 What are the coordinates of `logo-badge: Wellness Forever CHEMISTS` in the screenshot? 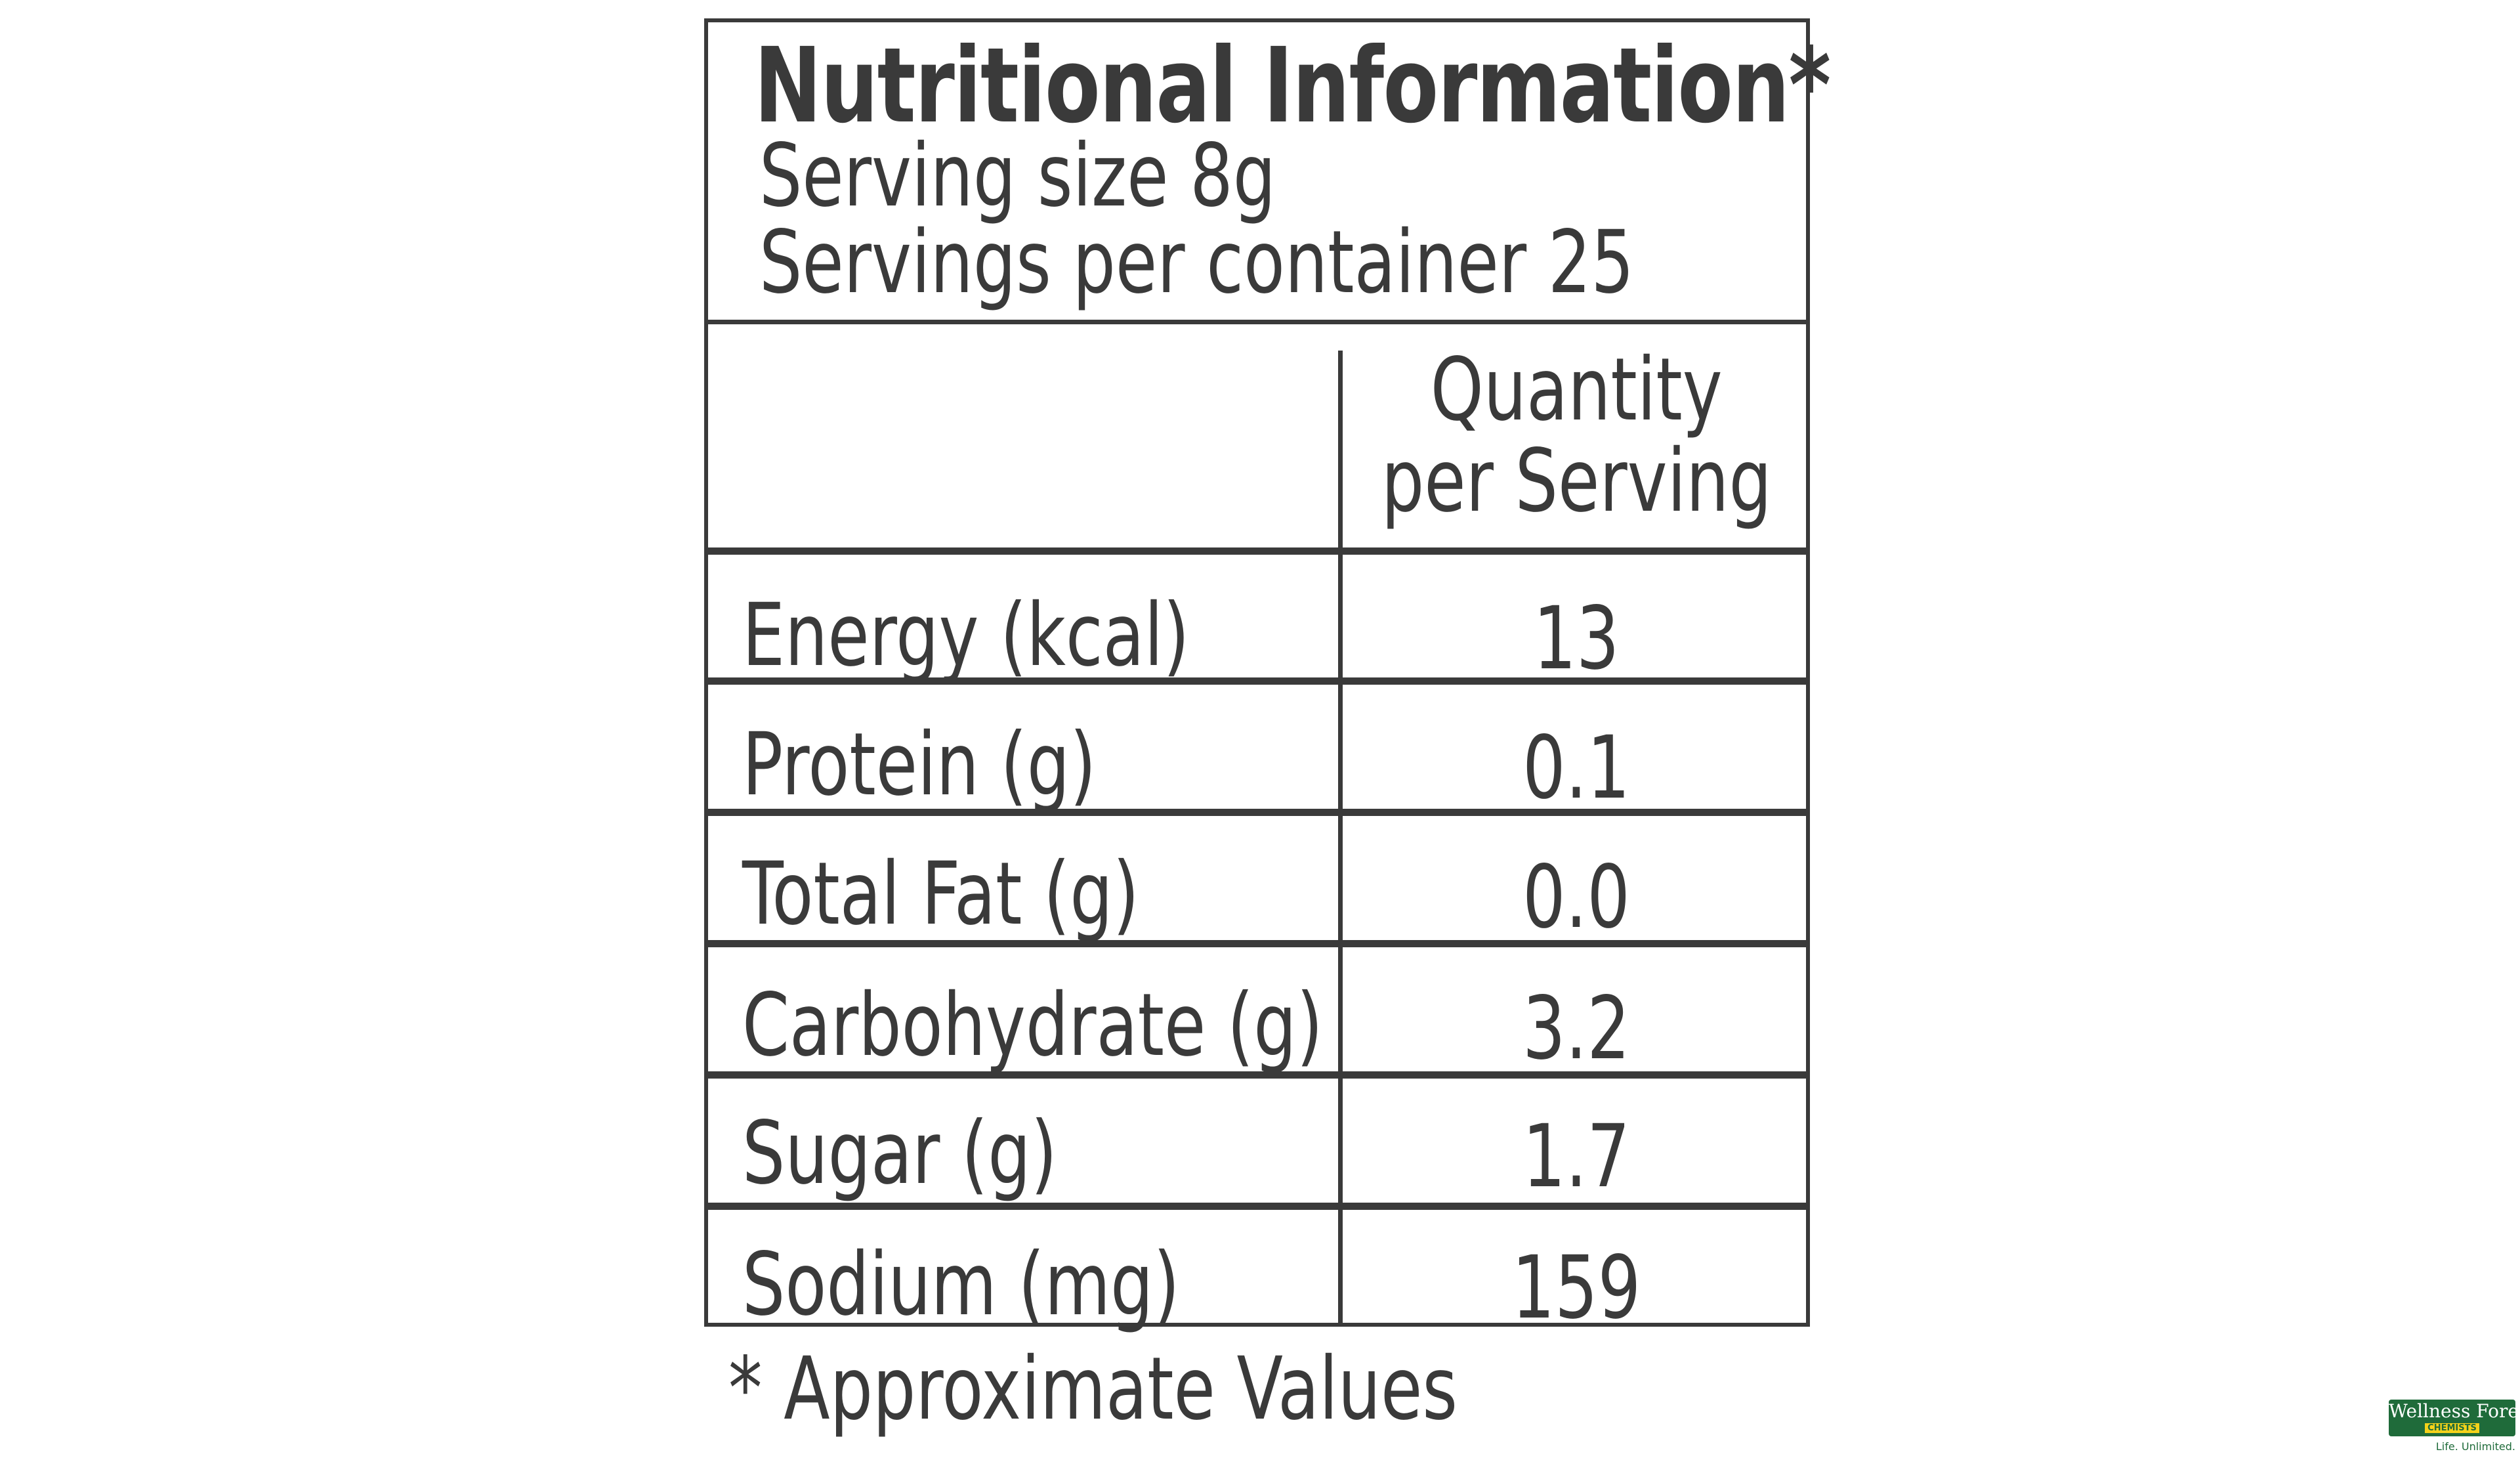 It's located at (2454, 1418).